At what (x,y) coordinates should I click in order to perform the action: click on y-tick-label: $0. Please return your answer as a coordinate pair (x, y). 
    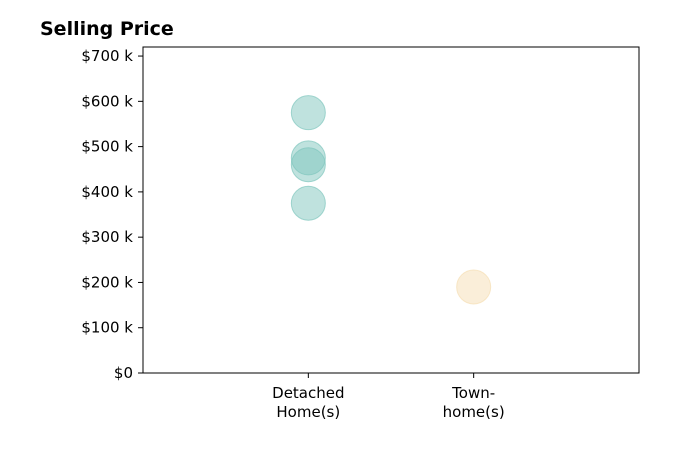
    Looking at the image, I should click on (123, 373).